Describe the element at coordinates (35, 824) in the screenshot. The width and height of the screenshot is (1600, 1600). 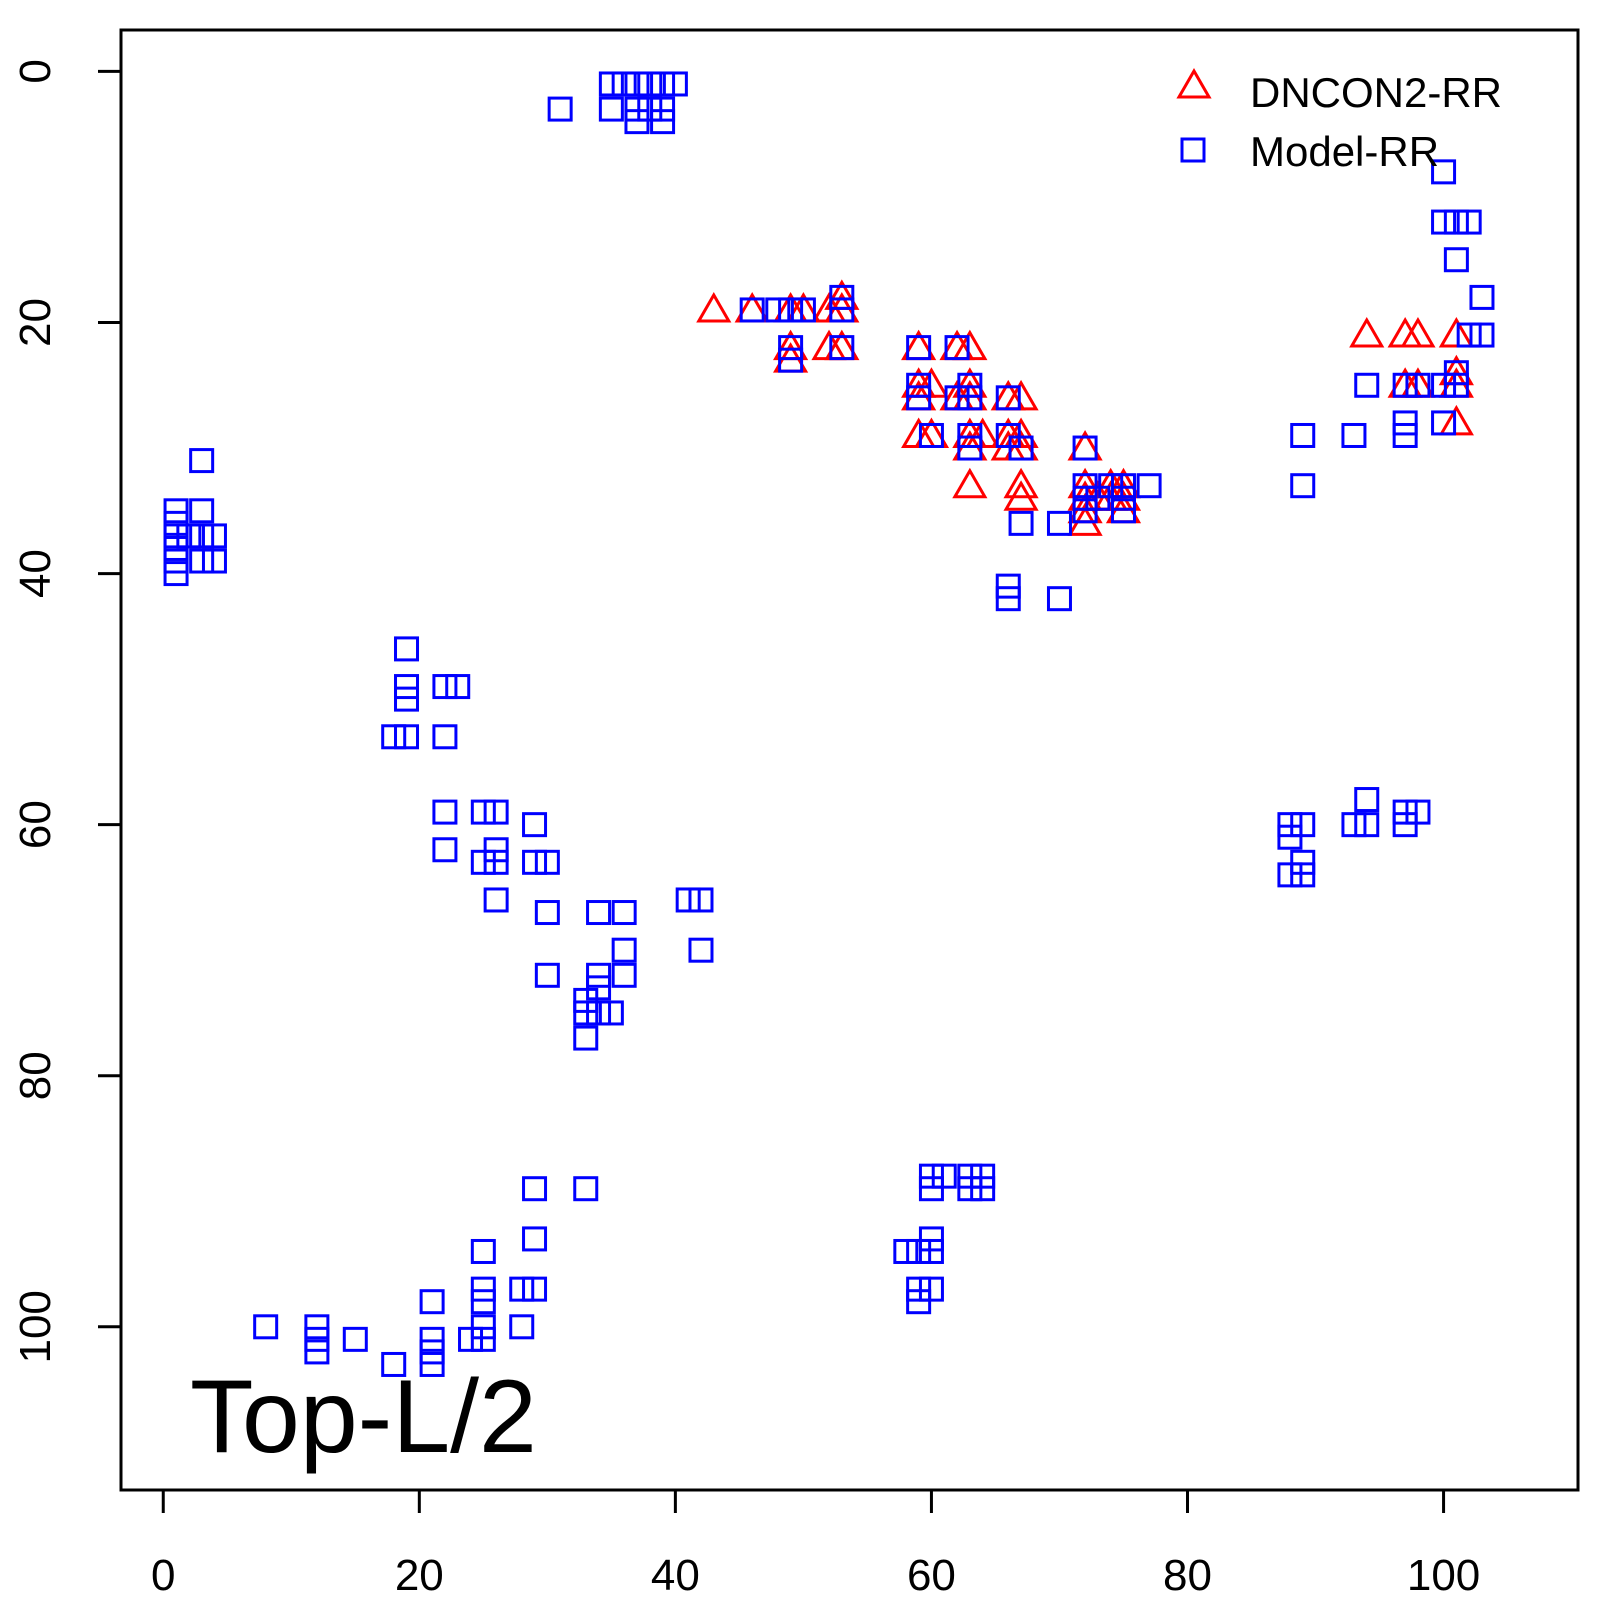
I see `y-tick-label: 60` at that location.